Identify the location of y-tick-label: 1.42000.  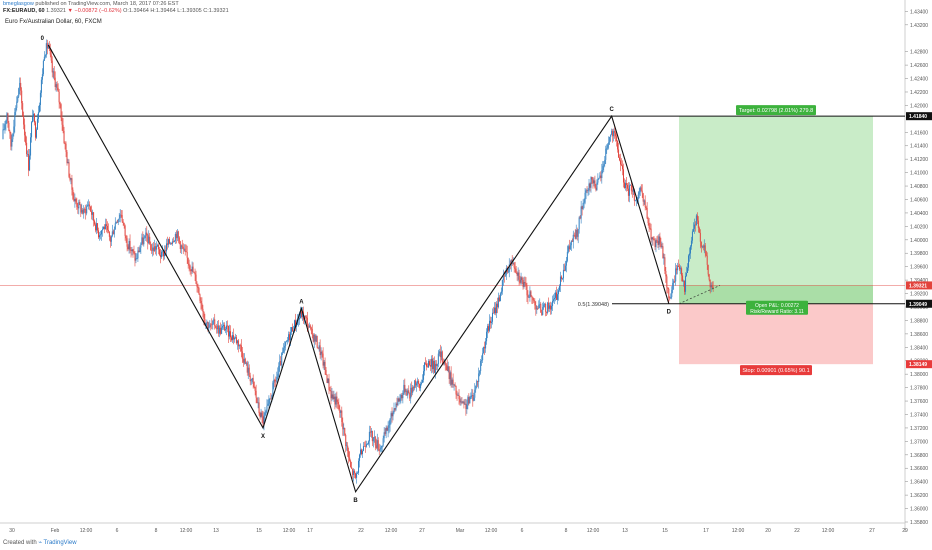
(919, 106).